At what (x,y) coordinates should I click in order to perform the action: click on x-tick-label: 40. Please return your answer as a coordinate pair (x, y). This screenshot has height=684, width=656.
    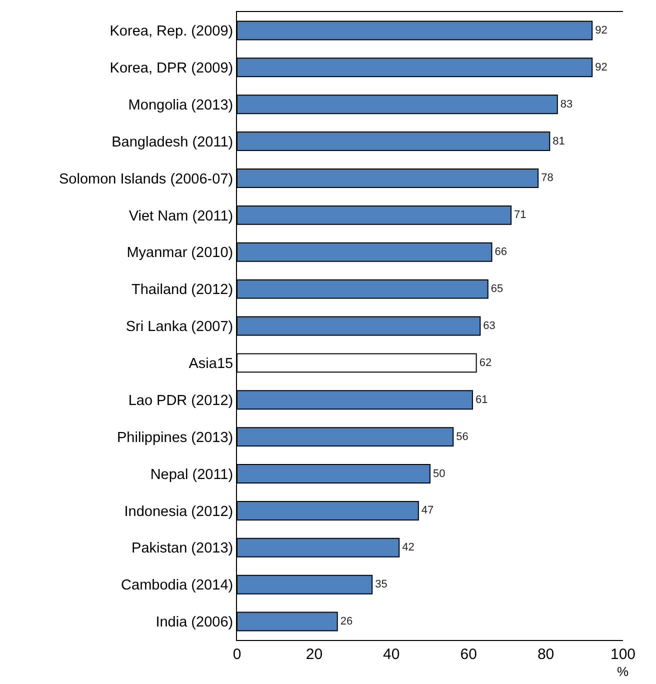
    Looking at the image, I should click on (391, 654).